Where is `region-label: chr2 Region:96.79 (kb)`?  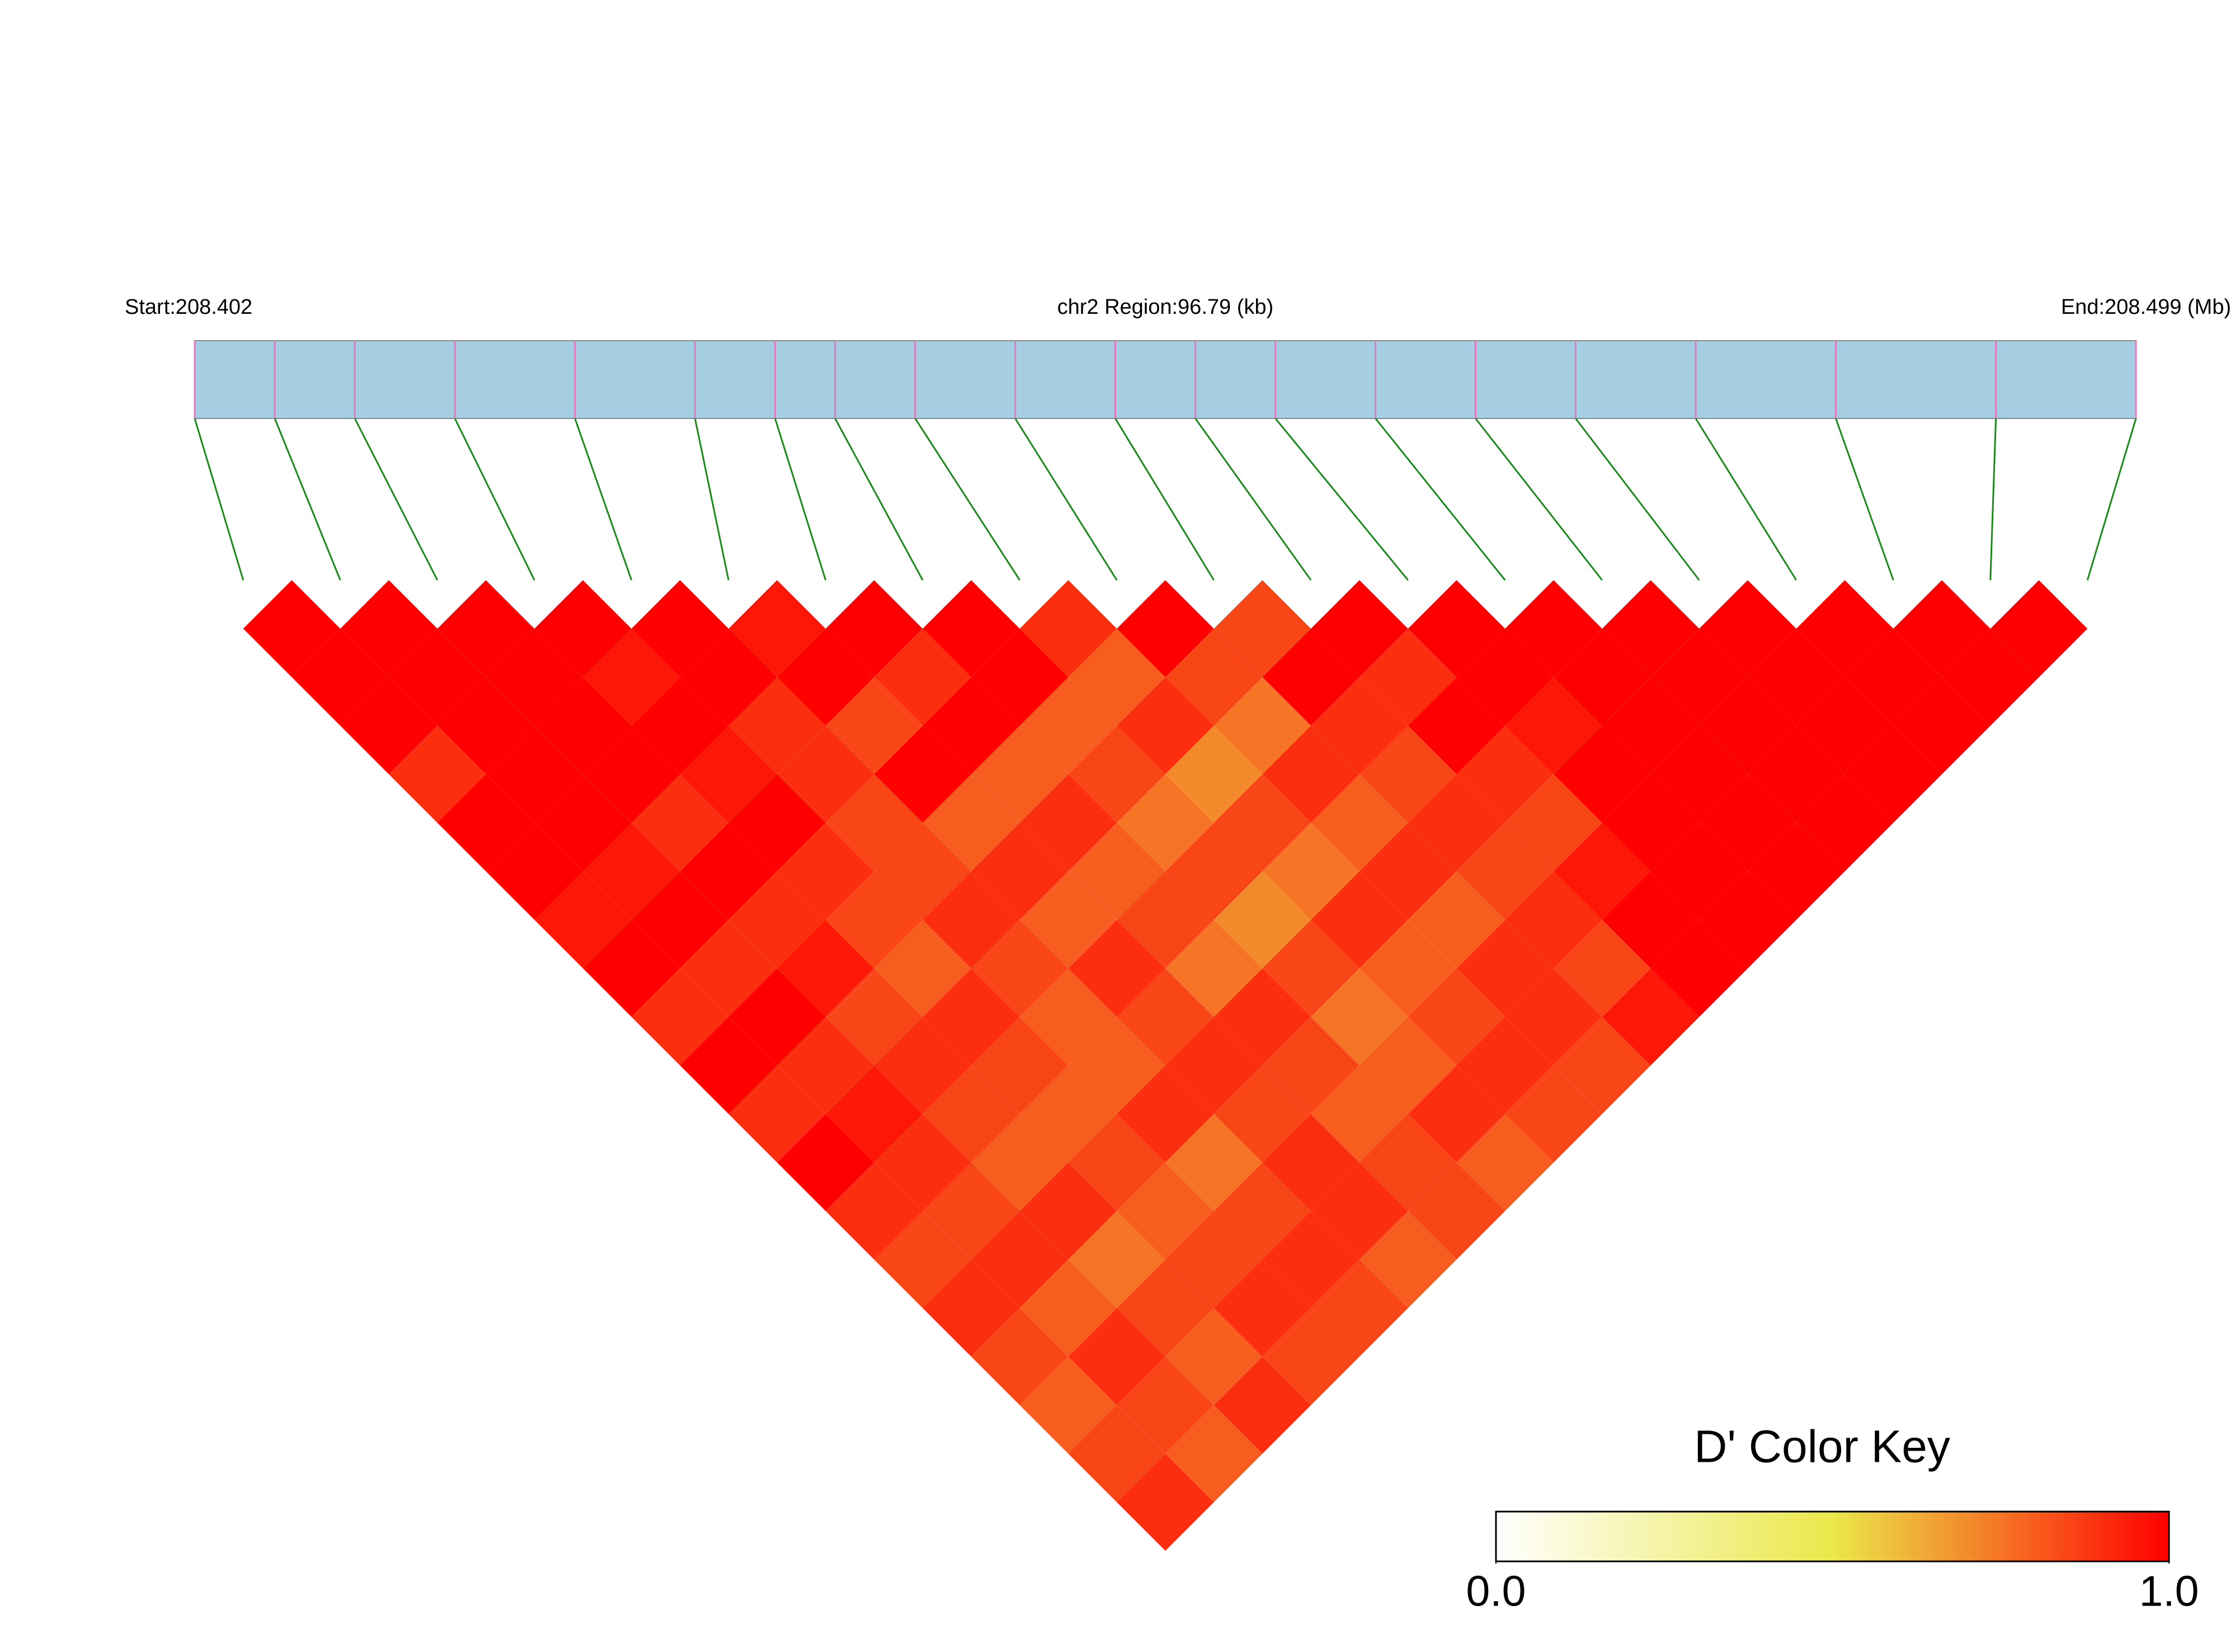
region-label: chr2 Region:96.79 (kb) is located at coordinates (1165, 307).